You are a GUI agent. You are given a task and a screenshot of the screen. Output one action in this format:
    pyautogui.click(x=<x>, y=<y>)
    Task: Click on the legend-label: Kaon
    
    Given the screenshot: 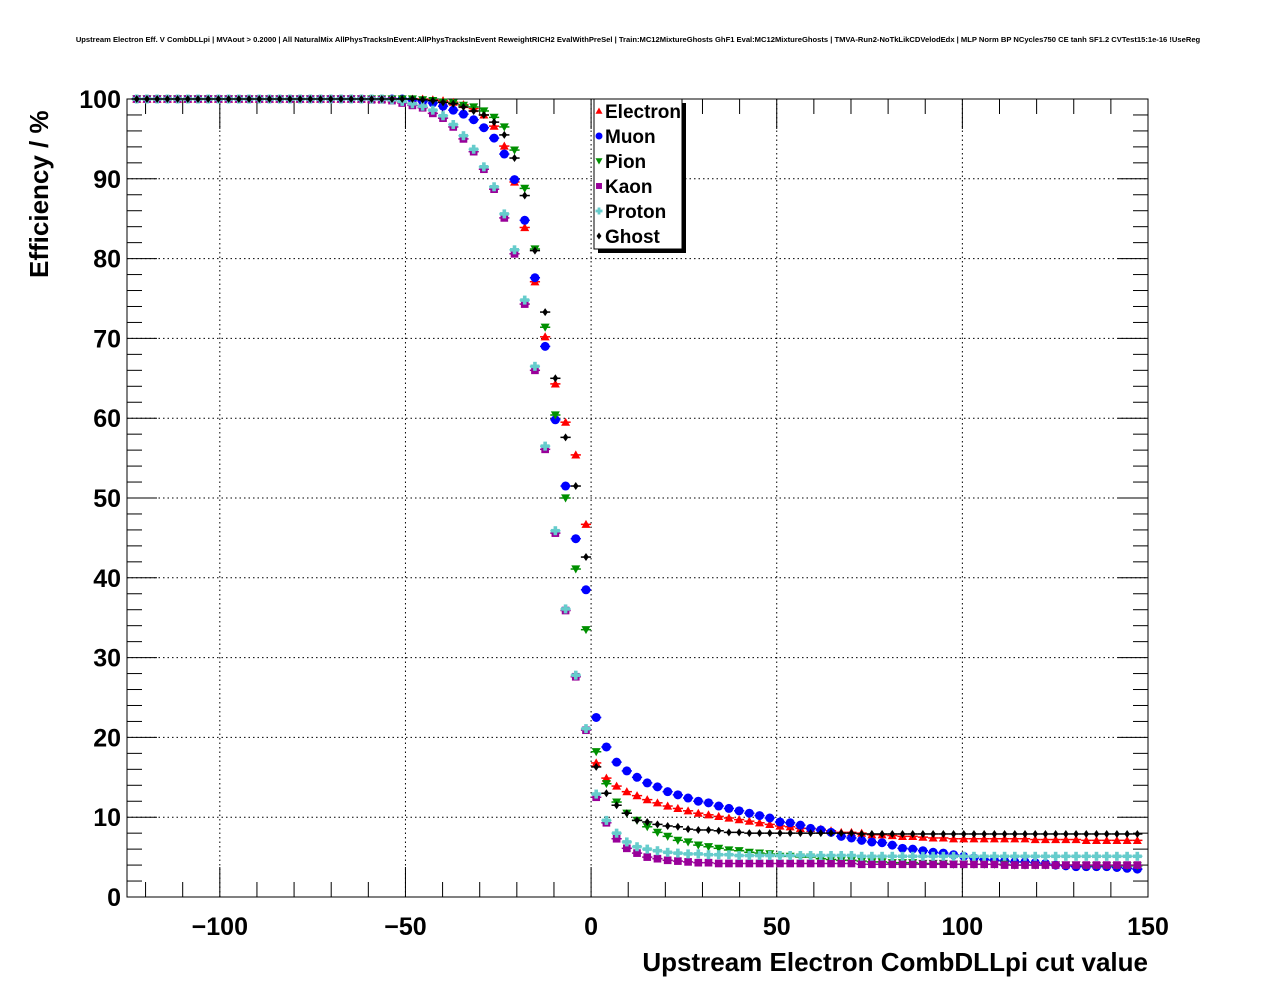 What is the action you would take?
    pyautogui.click(x=629, y=187)
    